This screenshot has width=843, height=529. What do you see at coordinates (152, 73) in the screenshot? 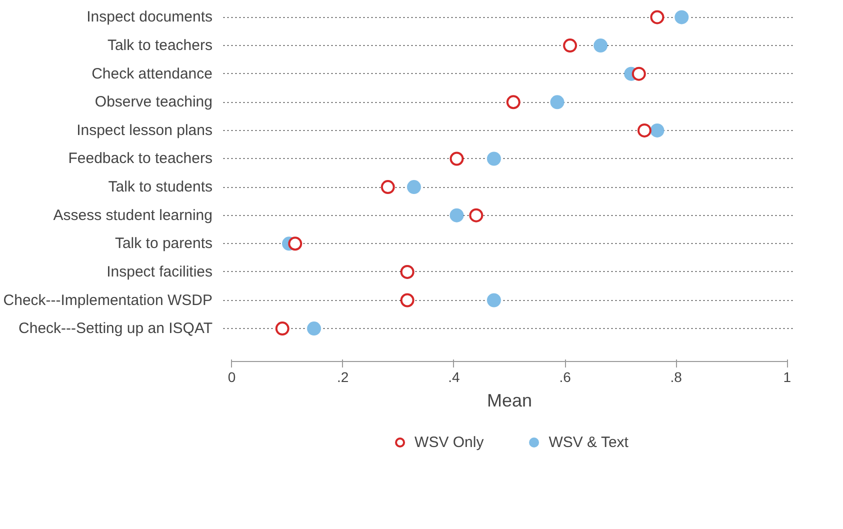
I see `y-tick-label: Check attendance` at bounding box center [152, 73].